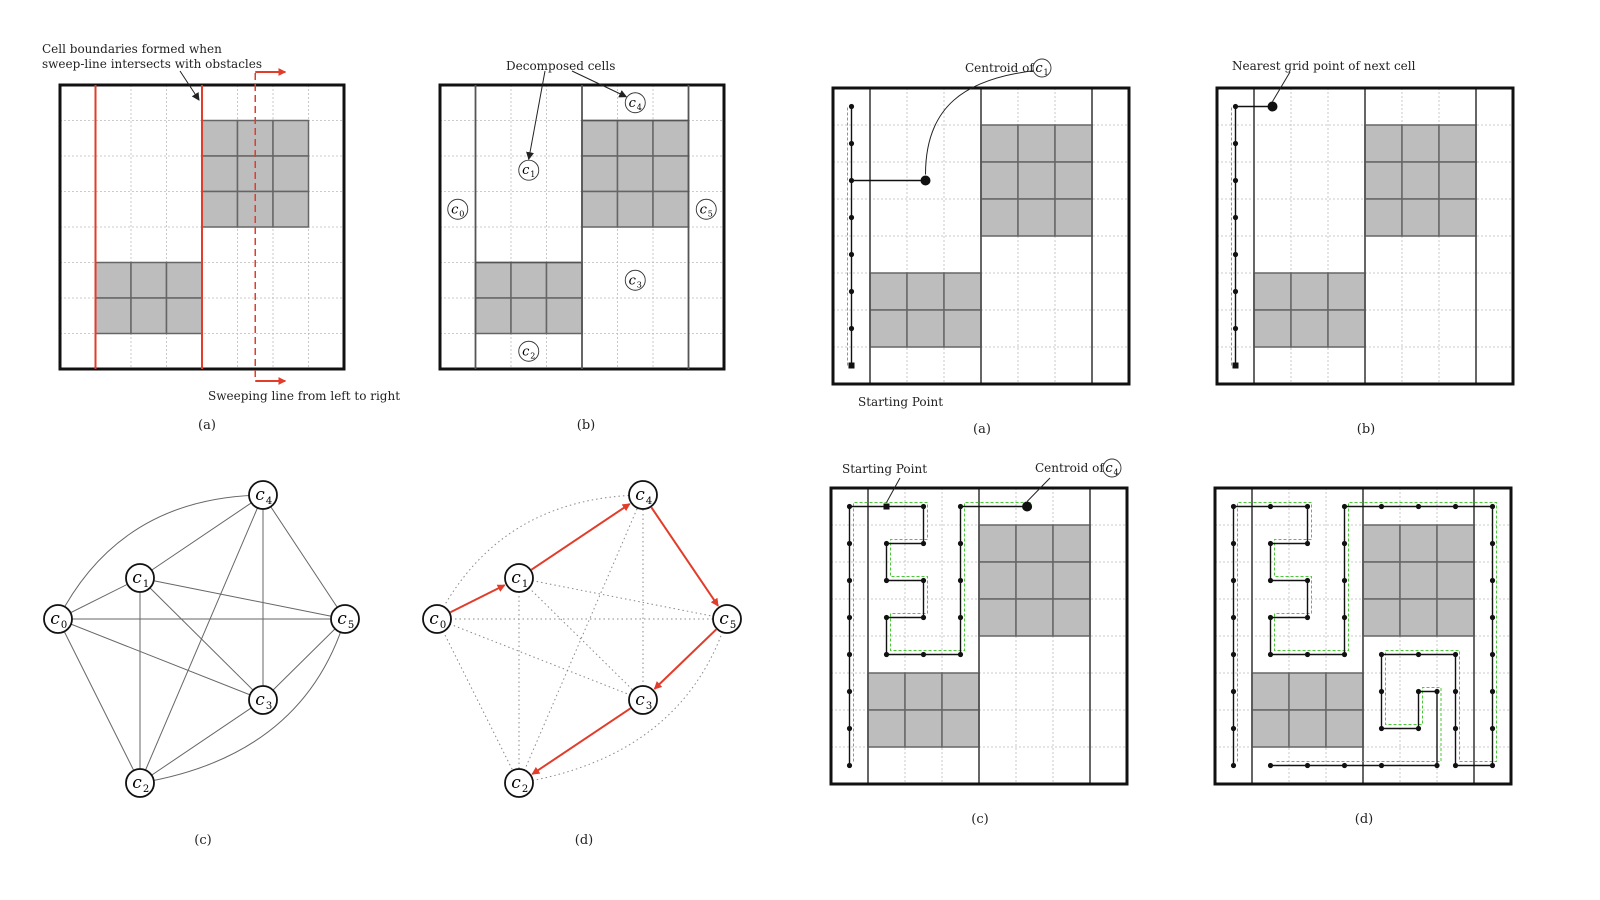 The image size is (1600, 900). I want to click on panel-full-coverage, so click(1363, 636).